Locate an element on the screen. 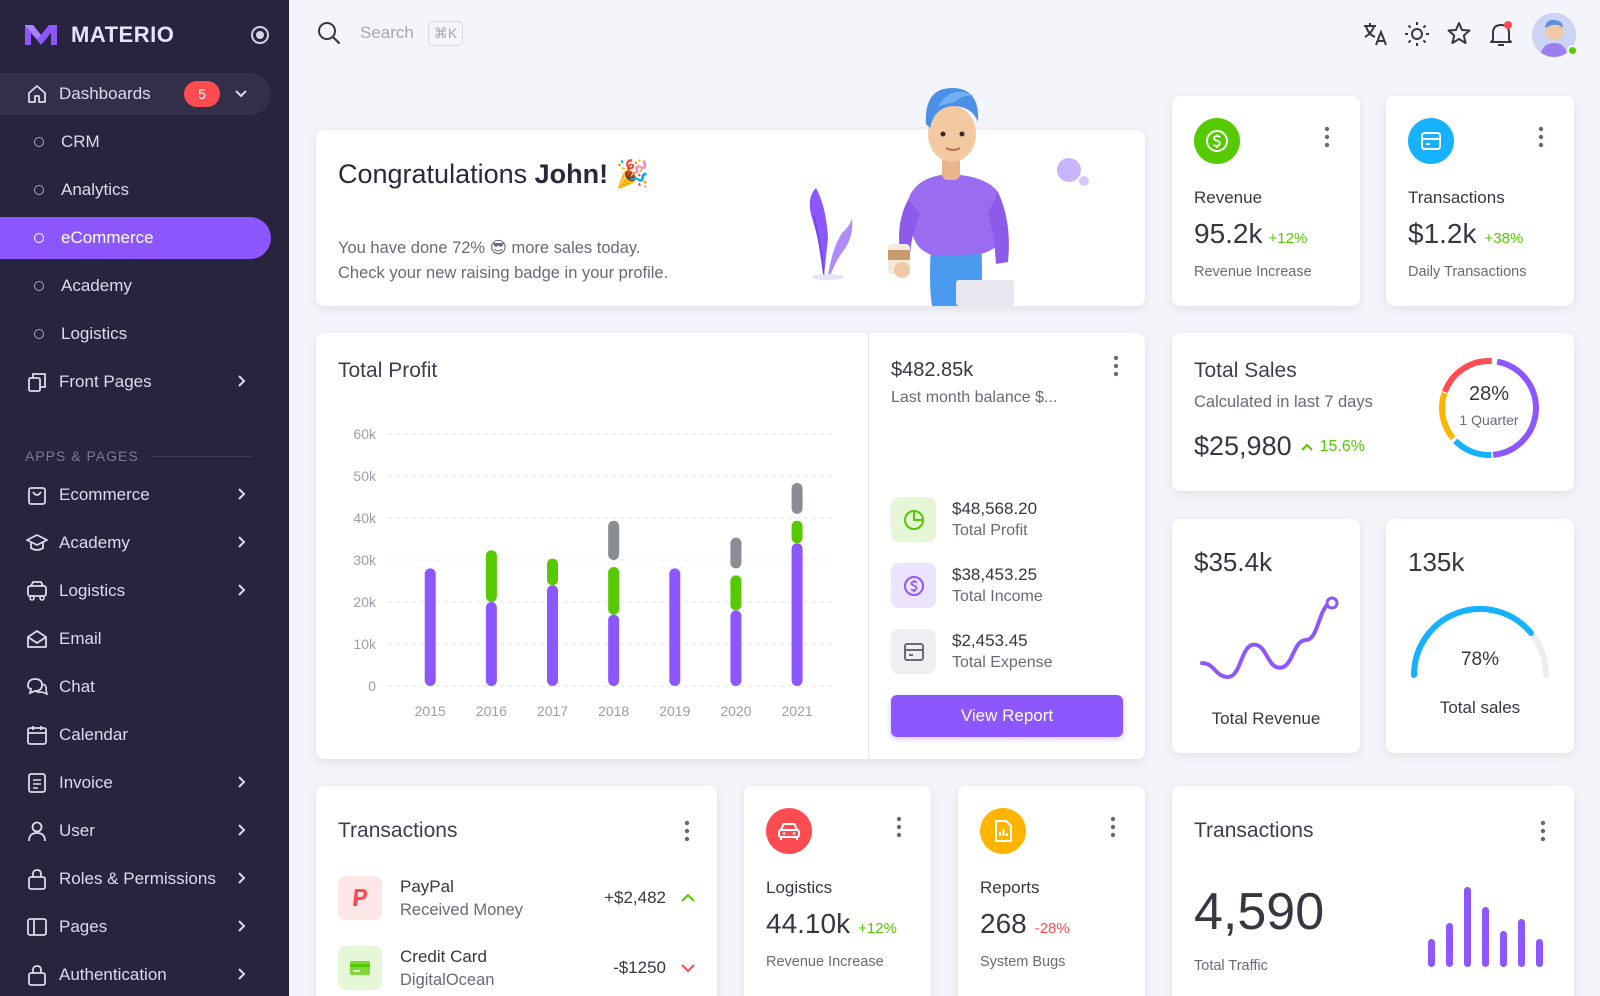  translate-icon is located at coordinates (1375, 34).